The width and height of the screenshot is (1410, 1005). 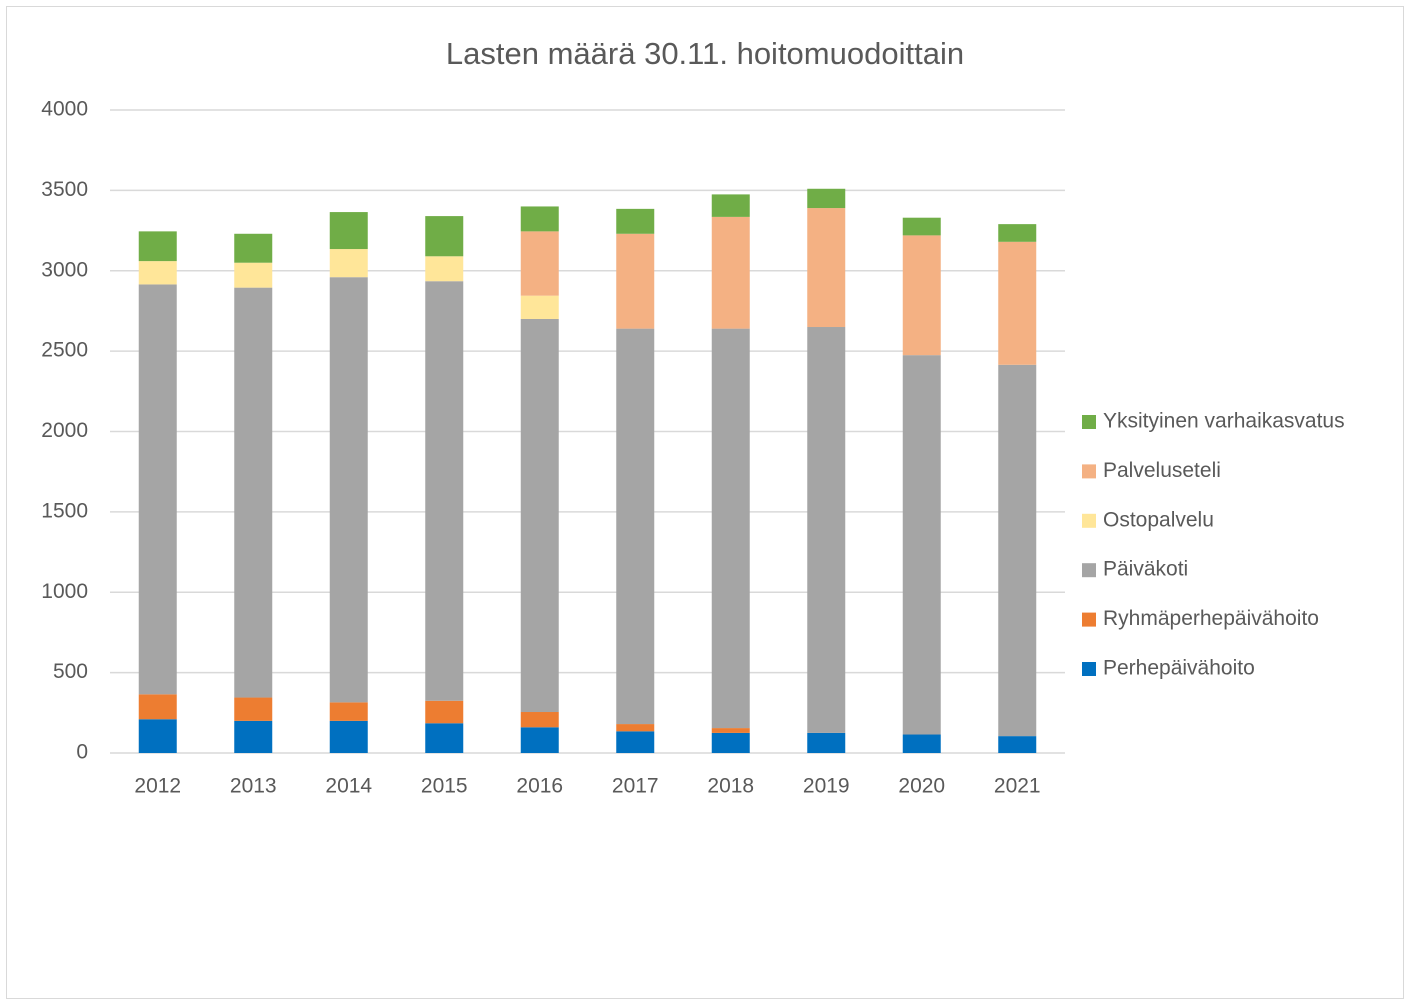 What do you see at coordinates (1211, 618) in the screenshot?
I see `legend-label: Ryhmäperhepäivähoito` at bounding box center [1211, 618].